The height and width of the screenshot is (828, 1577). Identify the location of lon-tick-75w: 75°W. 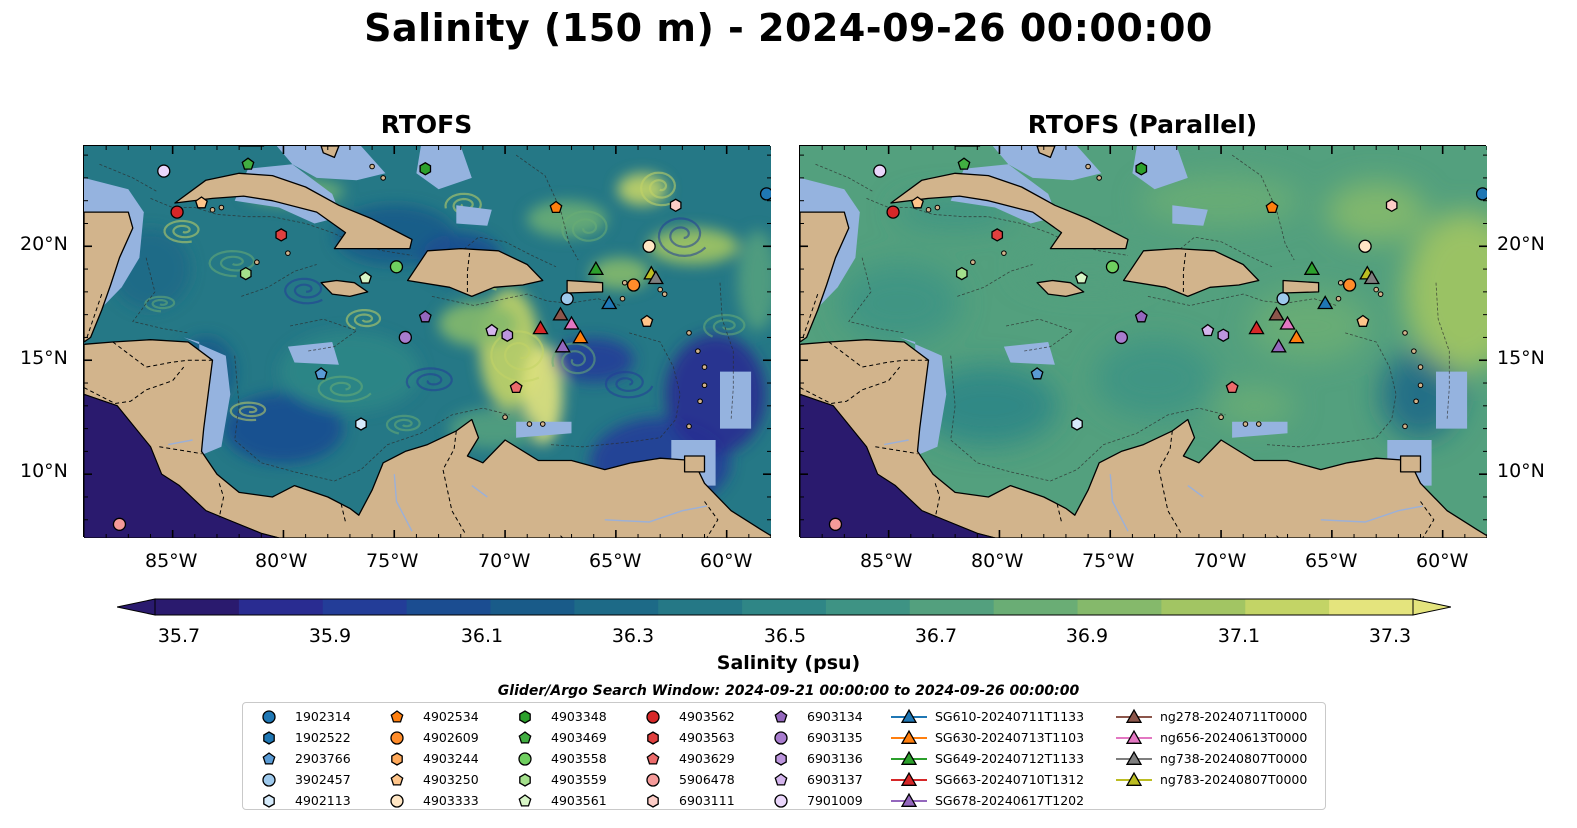
(392, 561).